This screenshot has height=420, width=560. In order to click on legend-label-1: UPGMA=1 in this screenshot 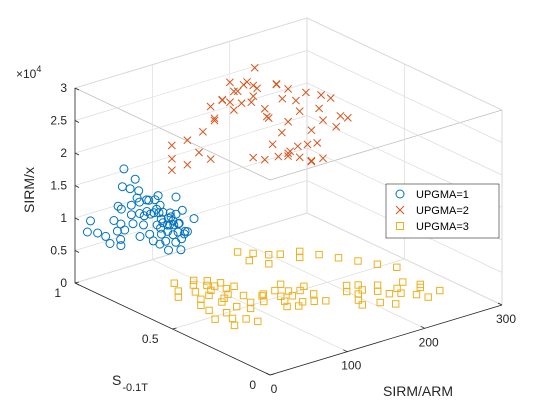, I will do `click(442, 195)`.